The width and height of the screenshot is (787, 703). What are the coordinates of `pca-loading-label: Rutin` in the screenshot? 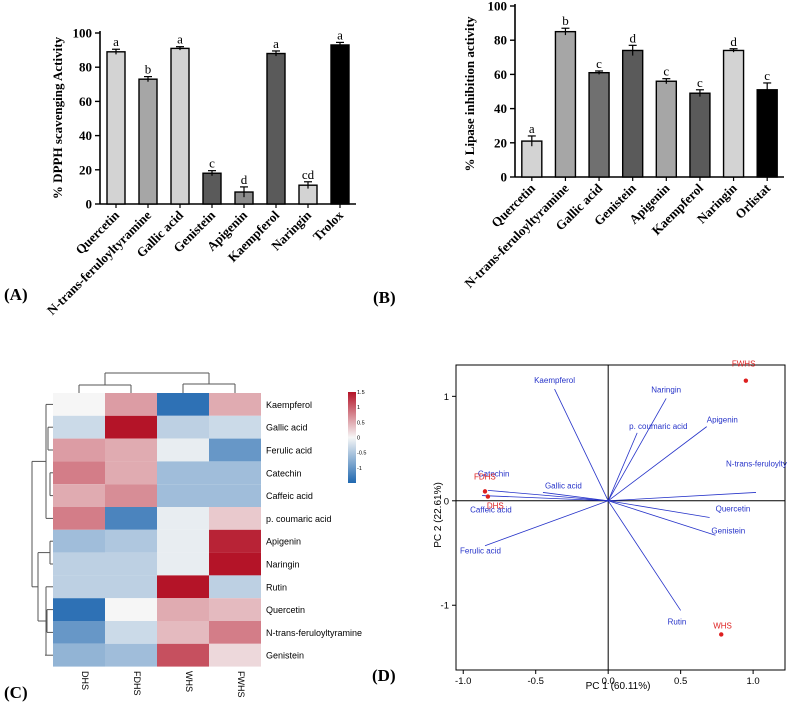 It's located at (677, 621).